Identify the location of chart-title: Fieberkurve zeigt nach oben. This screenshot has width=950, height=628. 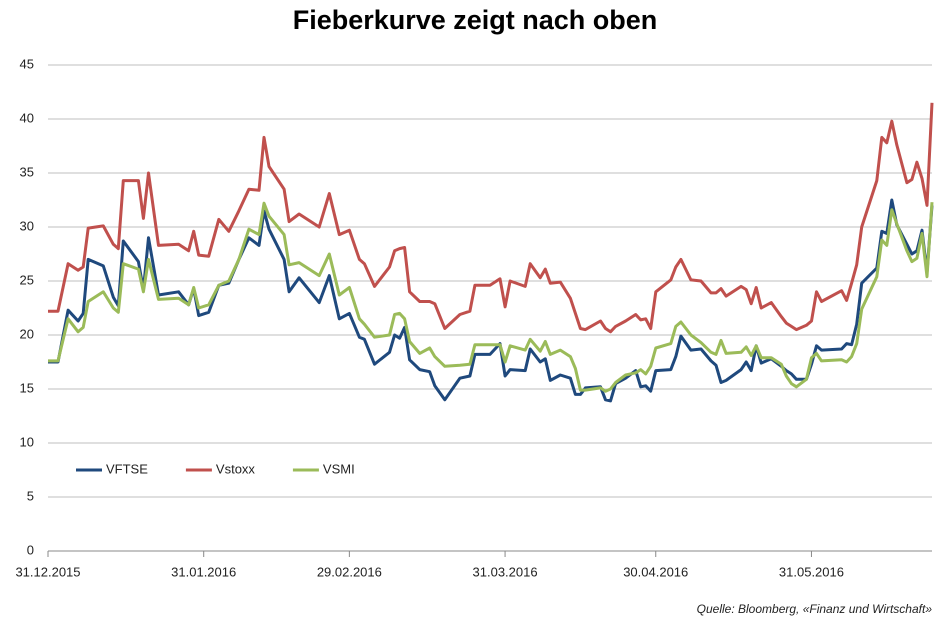
(475, 20).